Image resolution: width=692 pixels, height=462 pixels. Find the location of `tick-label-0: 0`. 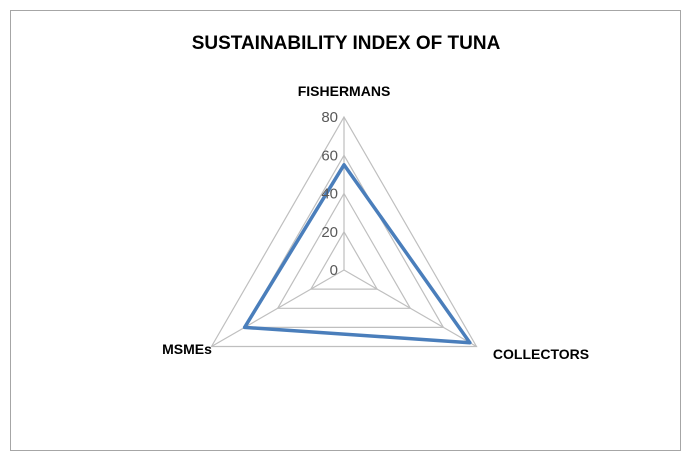

tick-label-0: 0 is located at coordinates (334, 270).